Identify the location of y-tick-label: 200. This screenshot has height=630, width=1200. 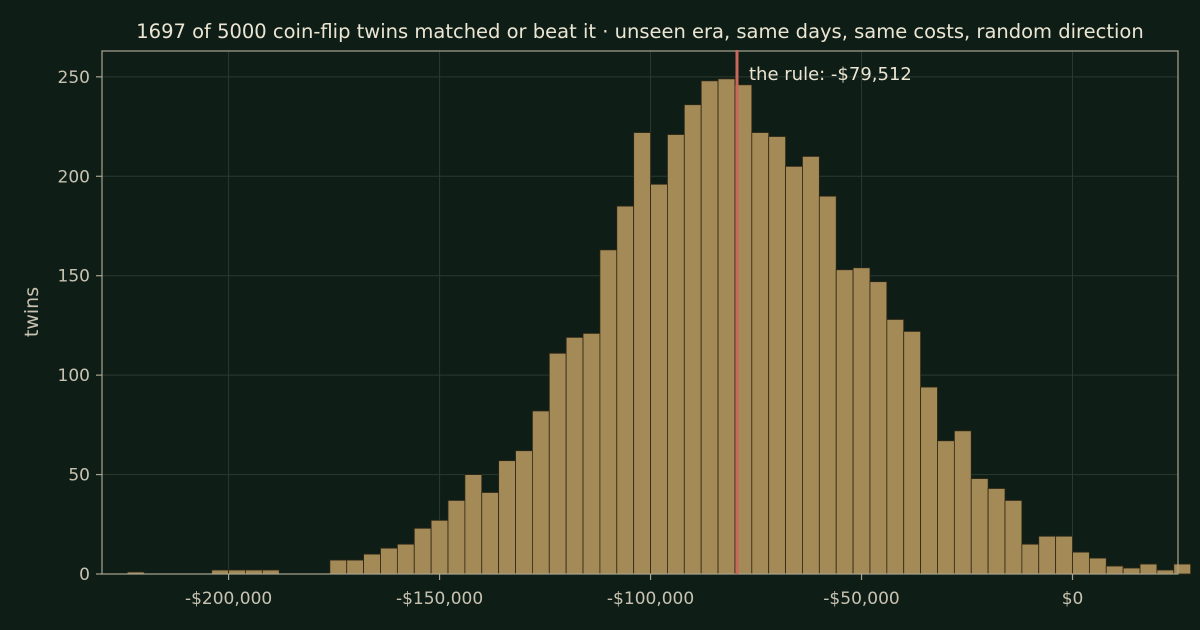
(74, 177).